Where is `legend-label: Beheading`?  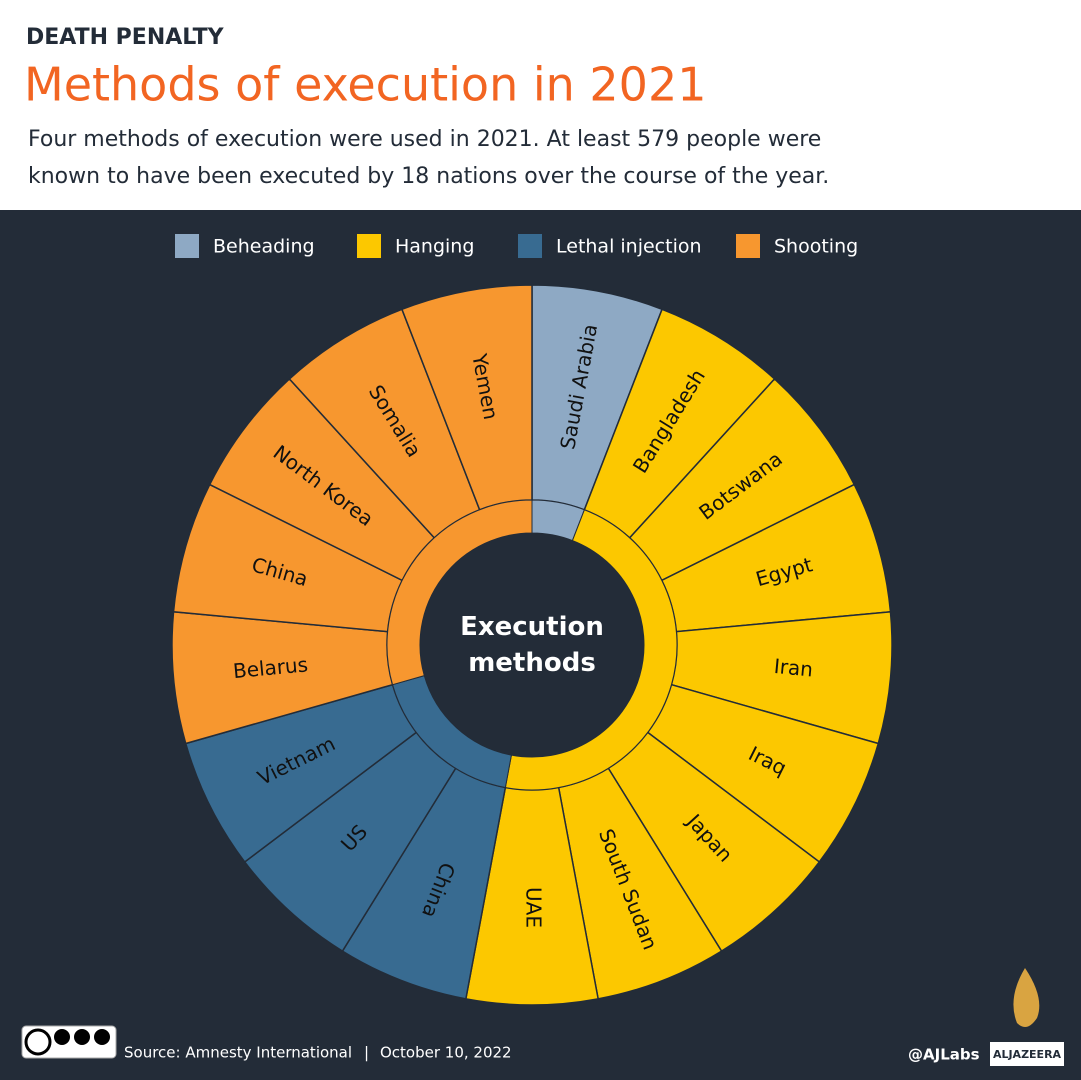 legend-label: Beheading is located at coordinates (264, 247).